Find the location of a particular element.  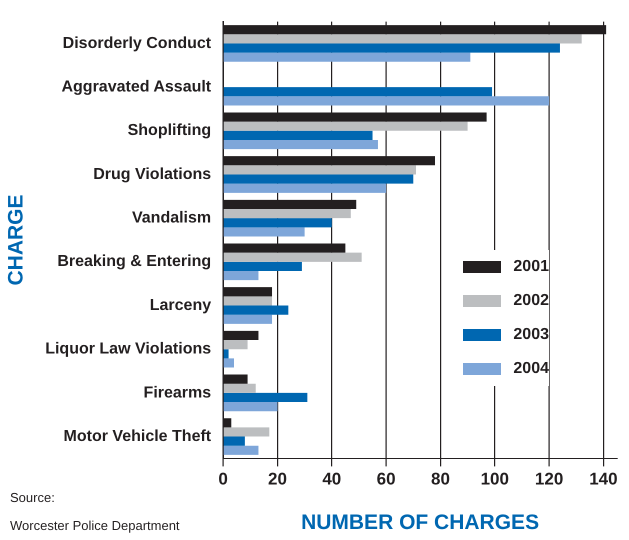

x-tick-label: 40 is located at coordinates (332, 478).